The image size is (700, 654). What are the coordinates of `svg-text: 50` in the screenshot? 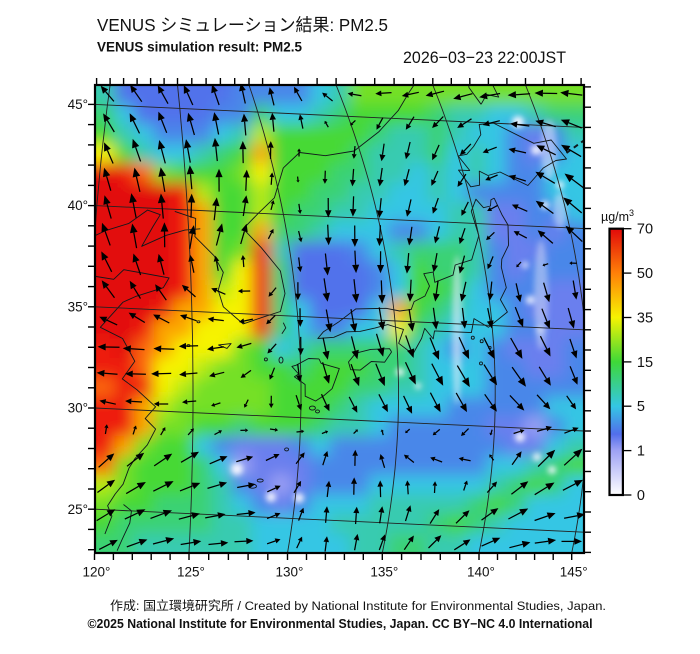 It's located at (645, 274).